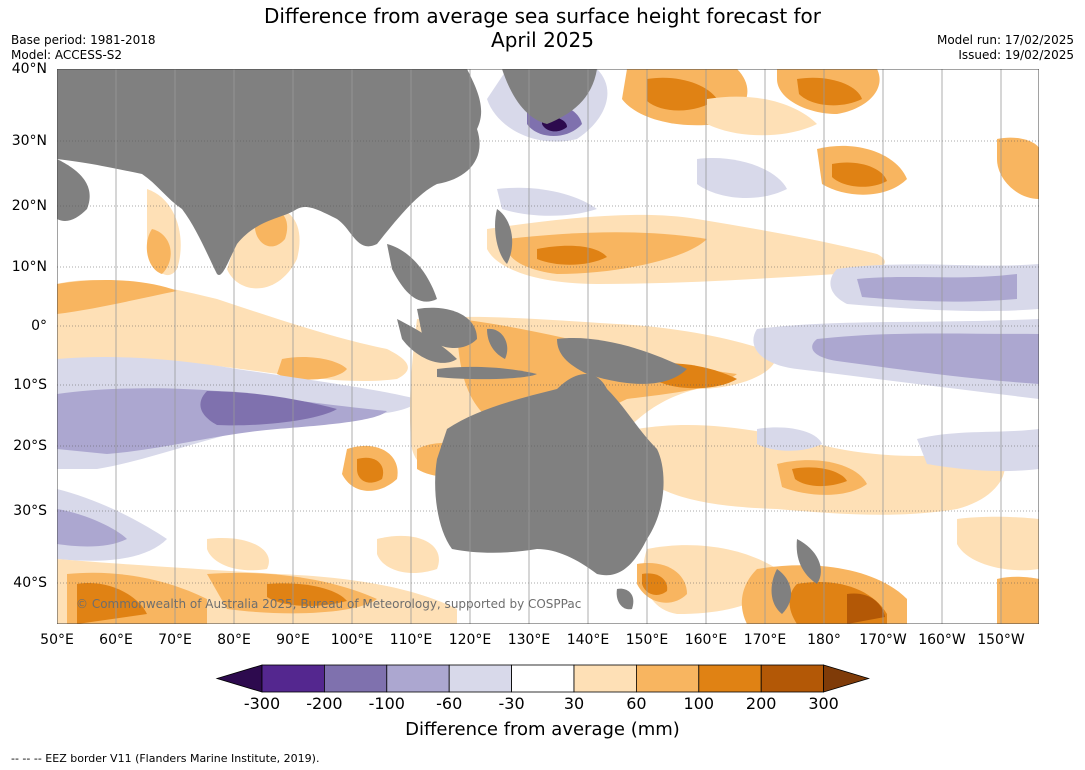  Describe the element at coordinates (549, 475) in the screenshot. I see `australia-landmass` at that location.